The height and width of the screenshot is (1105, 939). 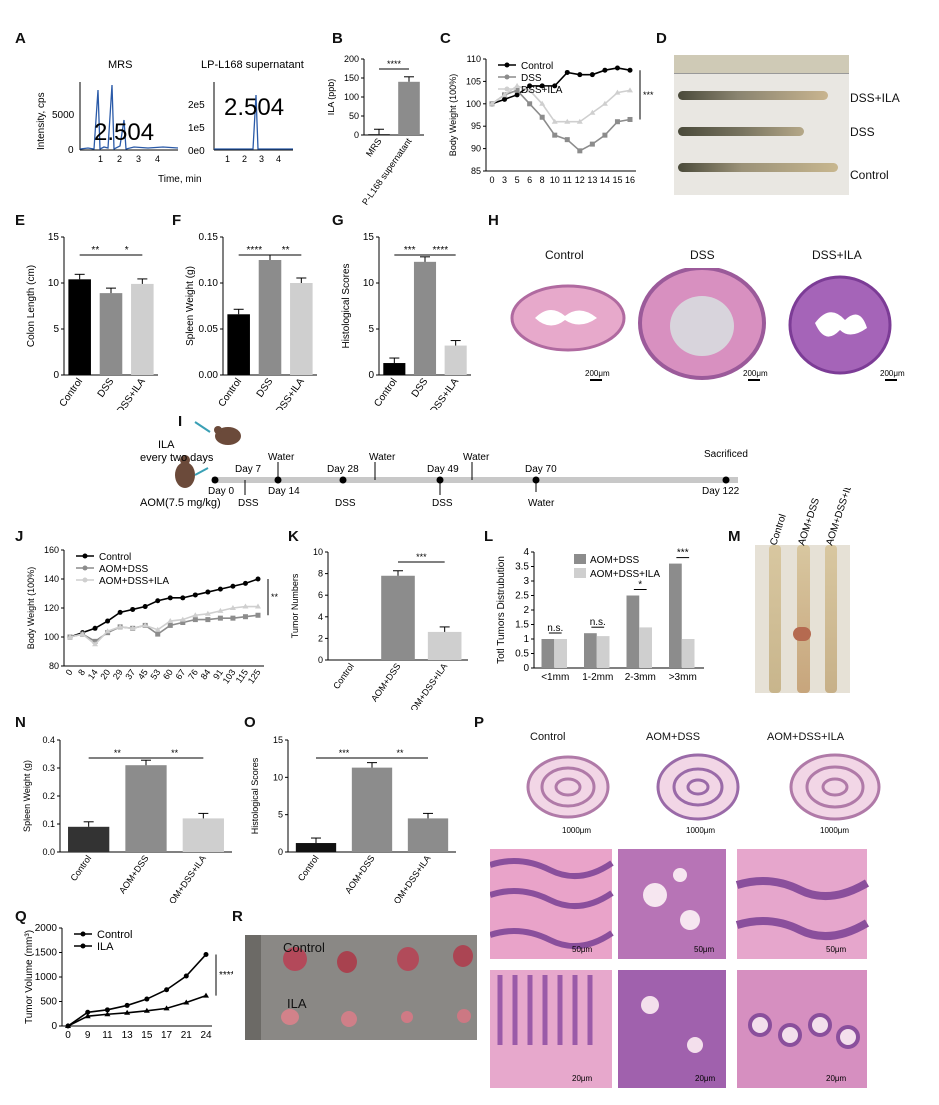 What do you see at coordinates (193, 674) in the screenshot?
I see `x-tick-label: 76` at bounding box center [193, 674].